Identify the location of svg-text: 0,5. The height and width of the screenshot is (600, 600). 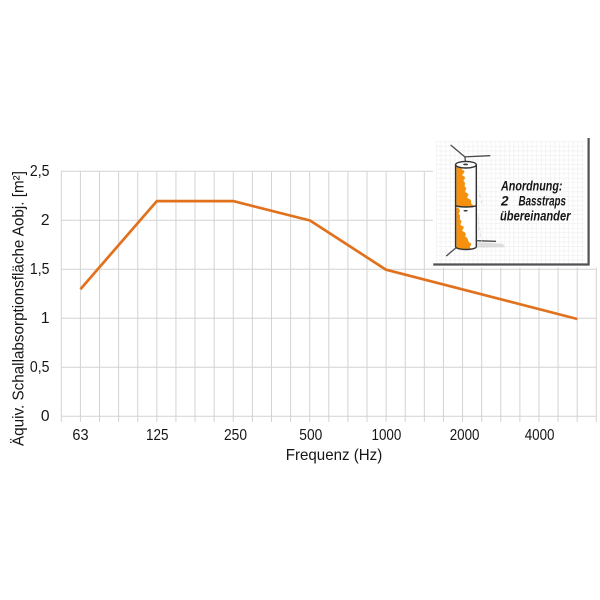
(40, 367).